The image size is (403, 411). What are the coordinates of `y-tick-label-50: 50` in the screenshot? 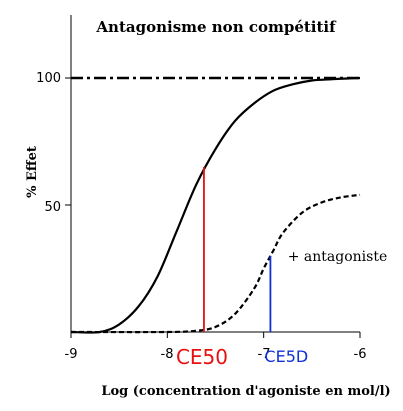 It's located at (52, 207).